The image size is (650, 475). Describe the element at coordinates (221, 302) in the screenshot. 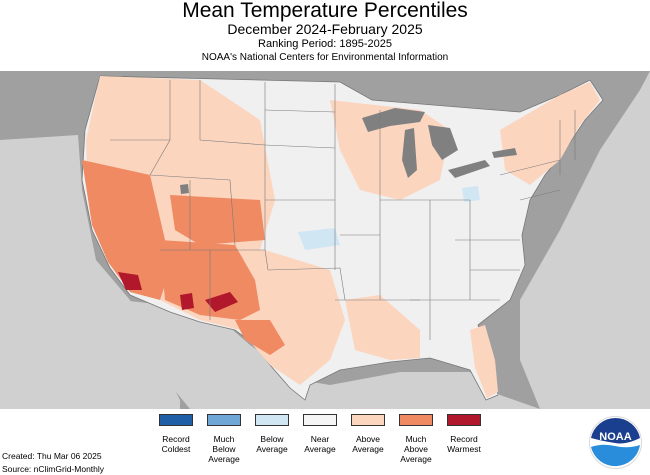

I see `record-warm-new-mexico` at that location.